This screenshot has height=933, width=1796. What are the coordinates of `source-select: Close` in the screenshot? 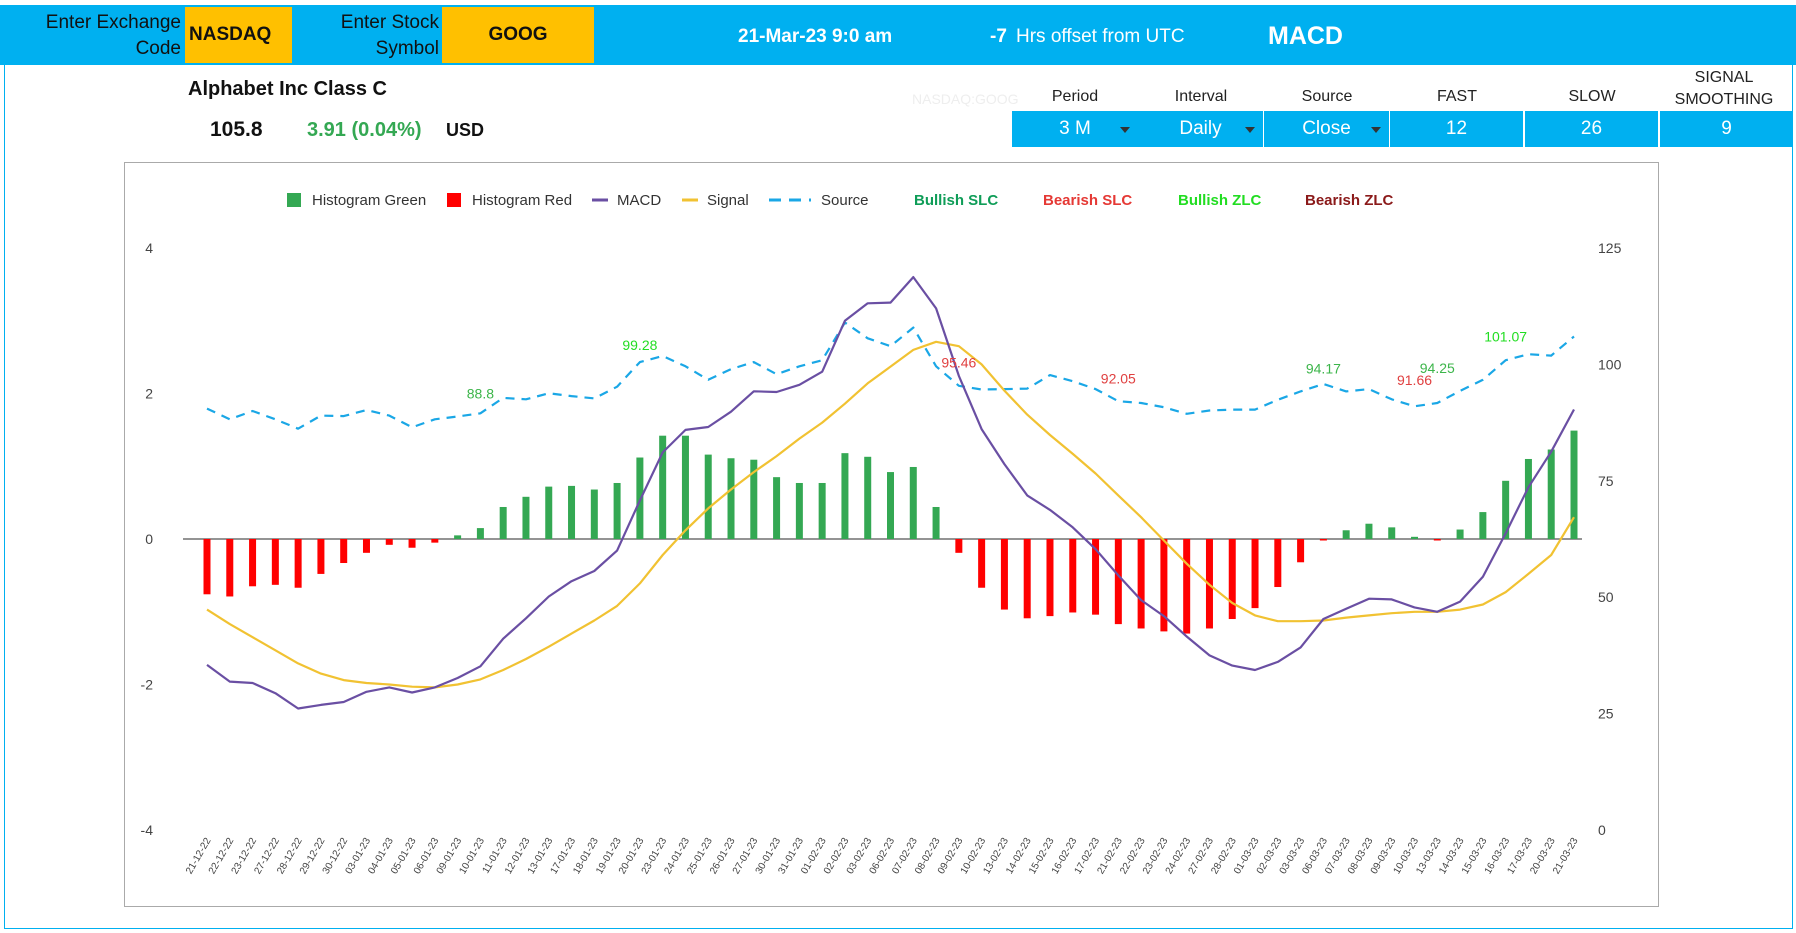 It's located at (1326, 129).